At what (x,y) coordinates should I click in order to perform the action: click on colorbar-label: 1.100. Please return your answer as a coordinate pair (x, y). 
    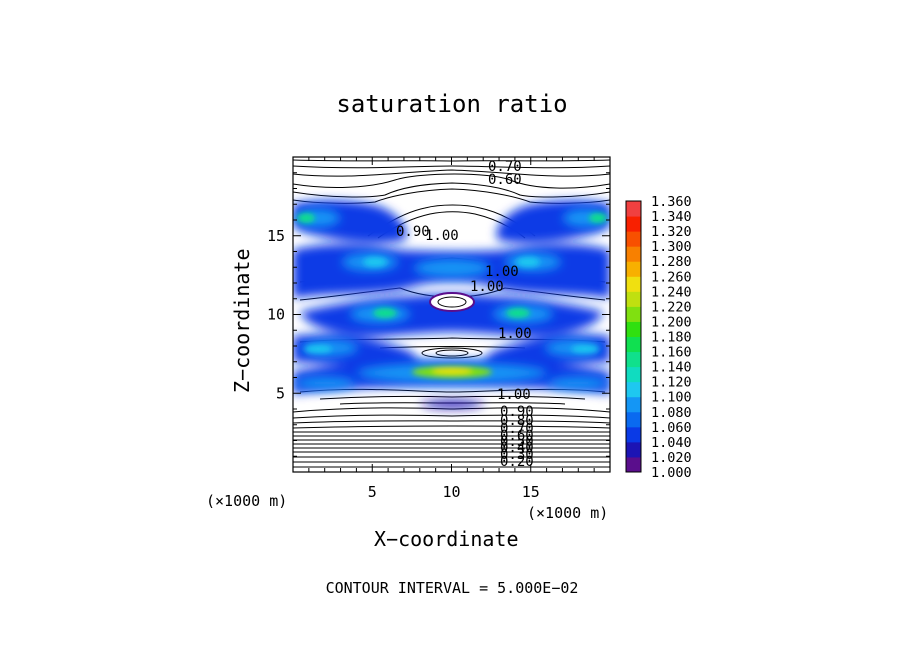
    Looking at the image, I should click on (671, 398).